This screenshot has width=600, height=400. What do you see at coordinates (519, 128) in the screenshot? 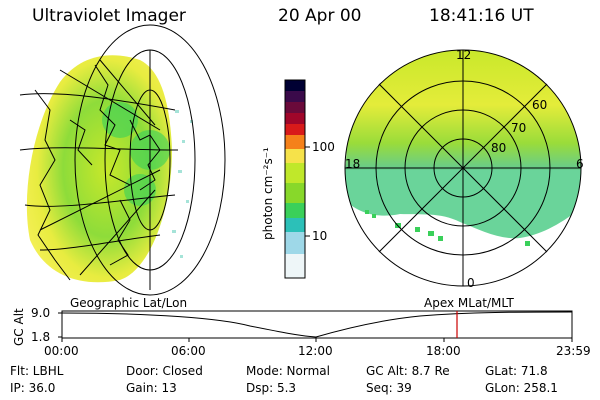
I see `lat-label-70: 70` at bounding box center [519, 128].